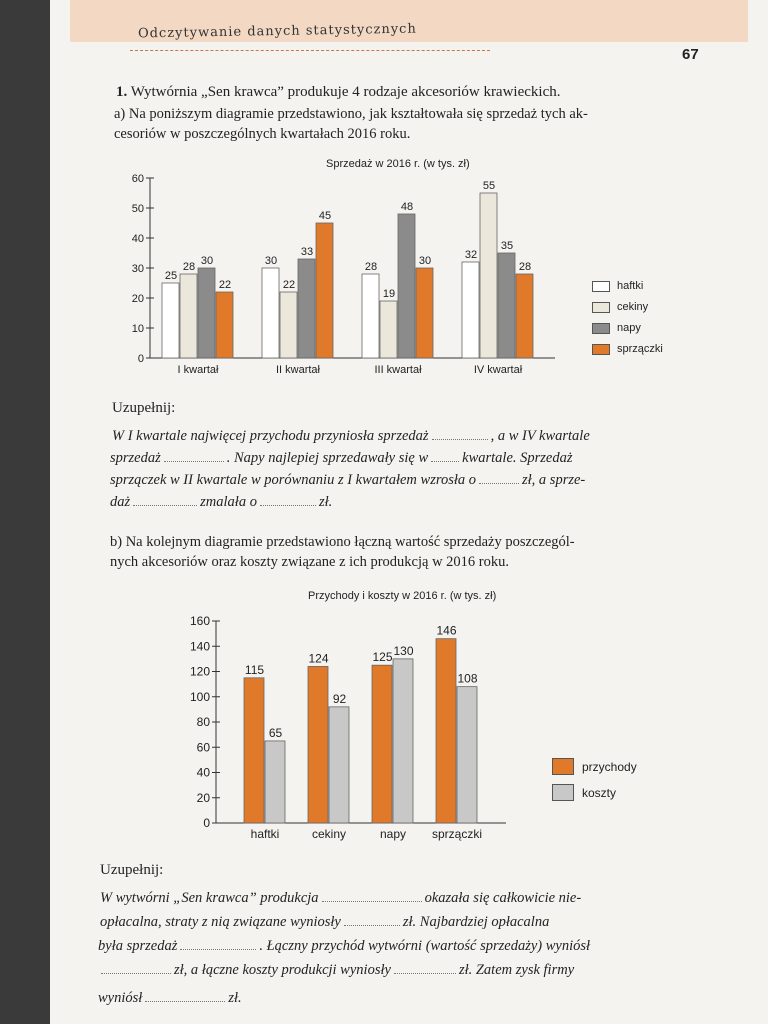 Image resolution: width=768 pixels, height=1024 pixels. Describe the element at coordinates (138, 269) in the screenshot. I see `y-tick-label: 30` at that location.